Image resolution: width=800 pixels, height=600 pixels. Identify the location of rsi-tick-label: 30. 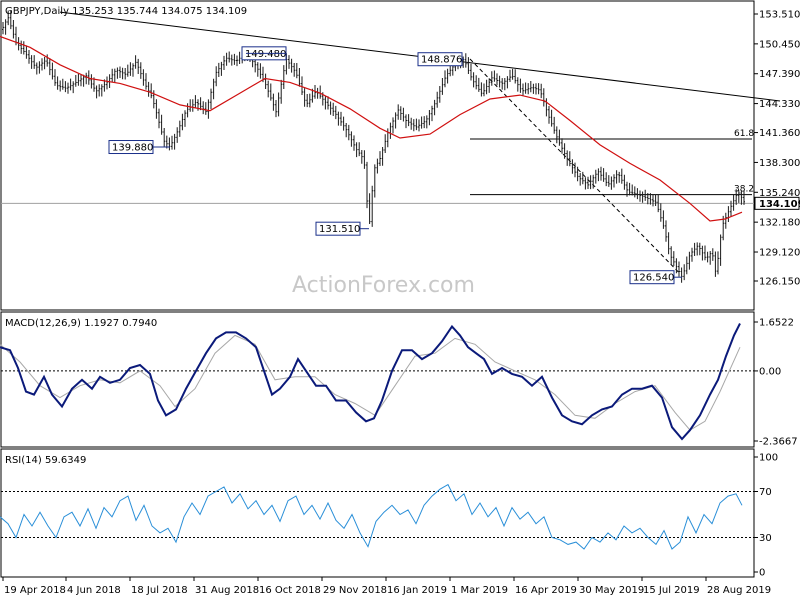
(765, 538).